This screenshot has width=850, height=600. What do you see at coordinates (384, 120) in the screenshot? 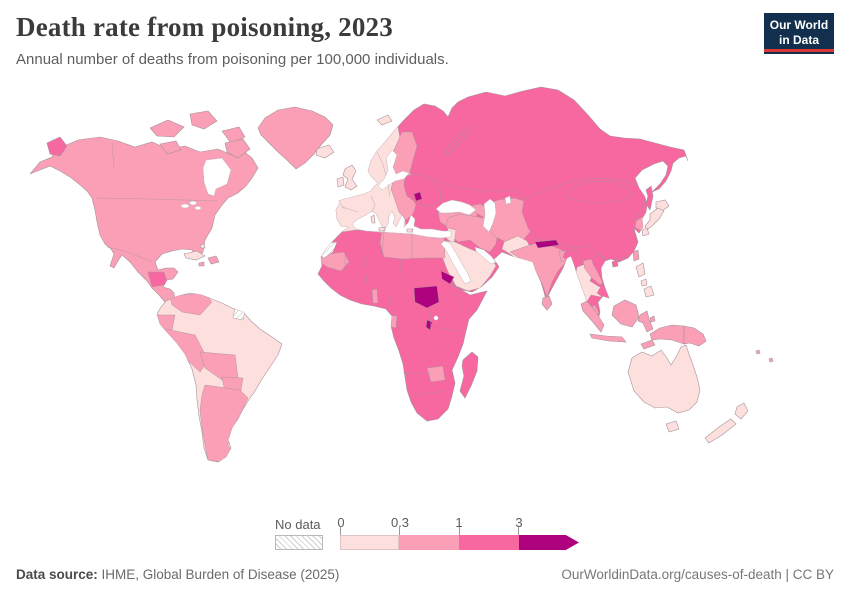
I see `svalbard` at bounding box center [384, 120].